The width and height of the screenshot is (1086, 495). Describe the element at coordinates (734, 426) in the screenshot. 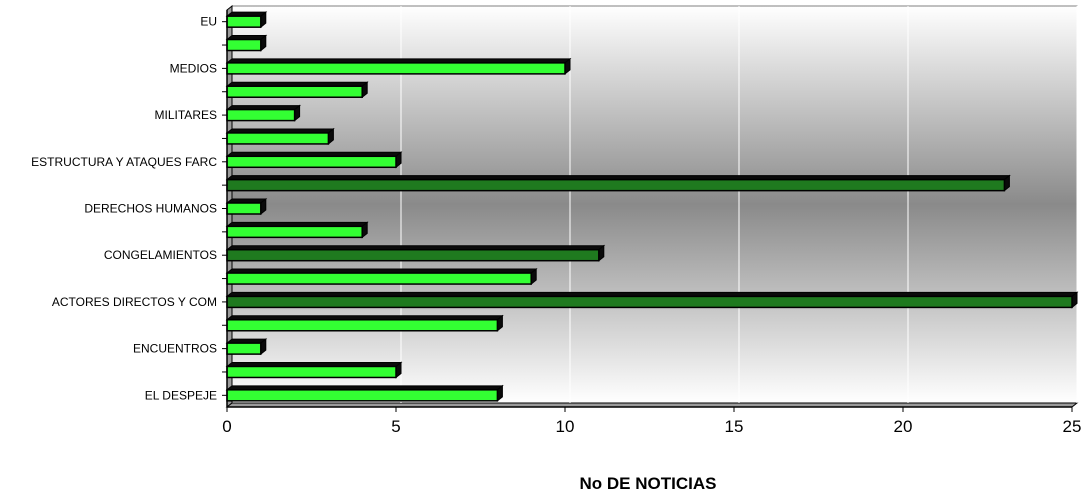

I see `x-tick-label: 15` at that location.